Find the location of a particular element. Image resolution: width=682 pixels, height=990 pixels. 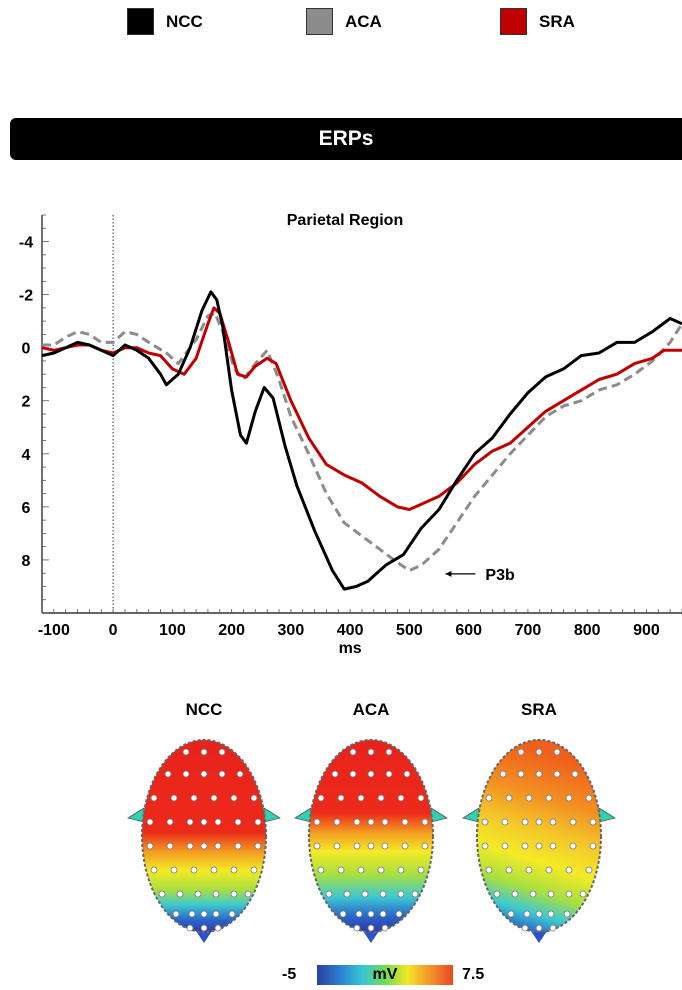

y-tick-label: 6 is located at coordinates (26, 508).